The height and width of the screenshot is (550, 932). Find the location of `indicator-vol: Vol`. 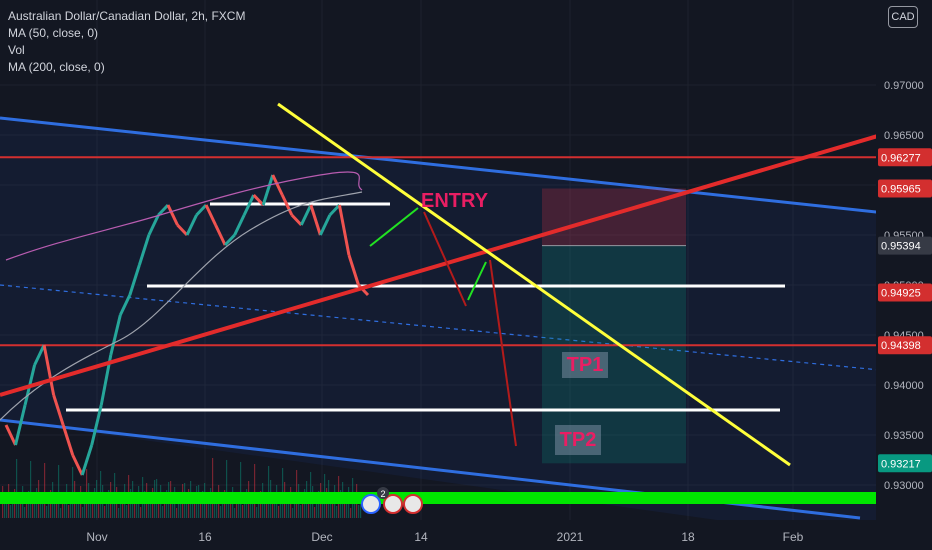

indicator-vol: Vol is located at coordinates (16, 50).